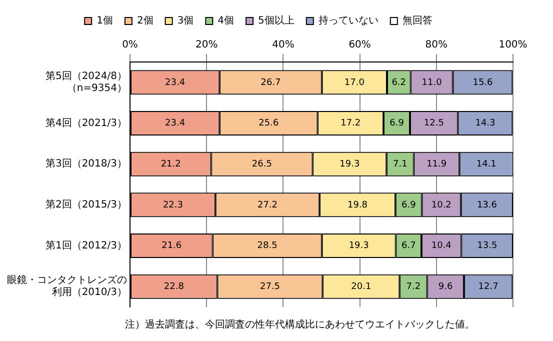 The width and height of the screenshot is (553, 341). What do you see at coordinates (400, 164) in the screenshot?
I see `data-label: 7.1` at bounding box center [400, 164].